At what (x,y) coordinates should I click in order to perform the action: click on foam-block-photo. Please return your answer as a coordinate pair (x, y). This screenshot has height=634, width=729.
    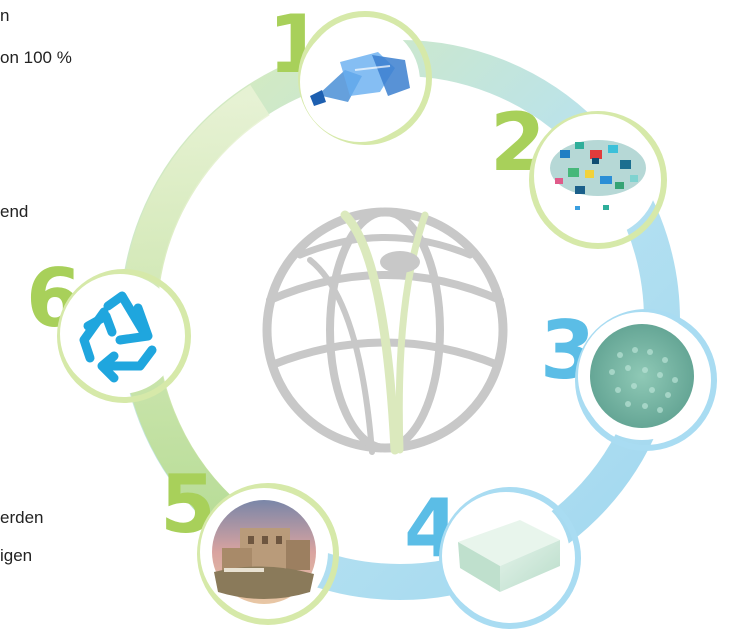
    Looking at the image, I should click on (509, 556).